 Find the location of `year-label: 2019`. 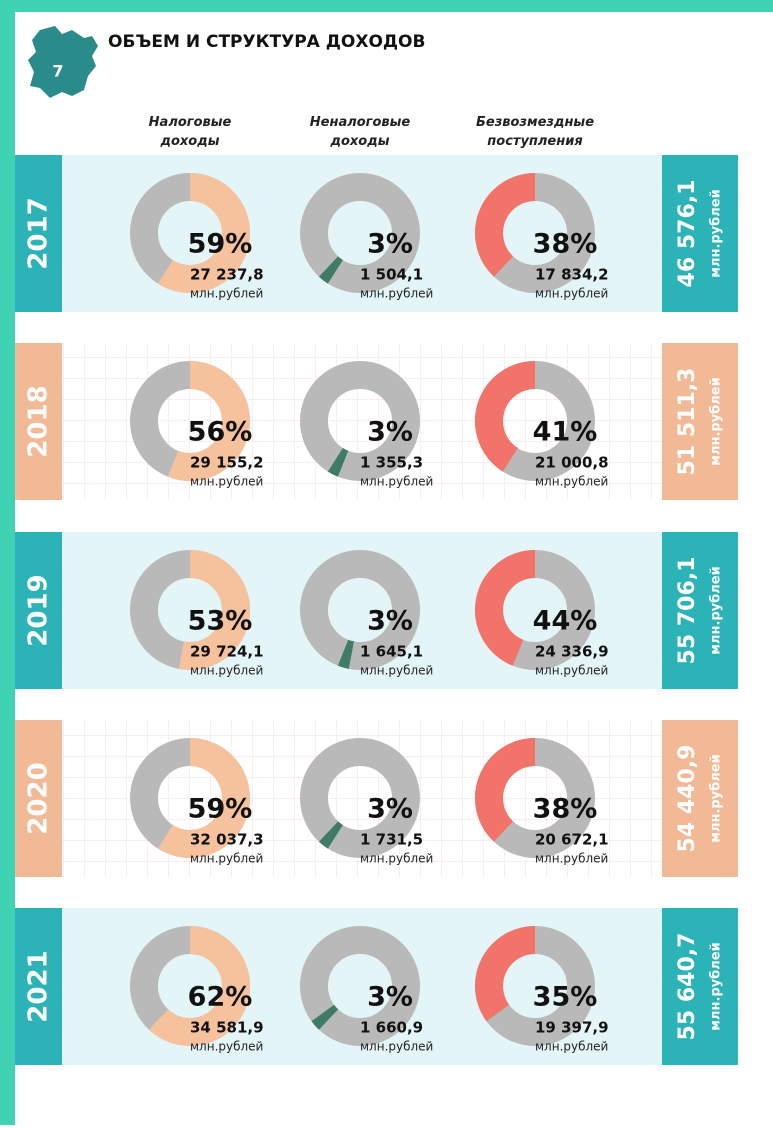

year-label: 2019 is located at coordinates (39, 610).